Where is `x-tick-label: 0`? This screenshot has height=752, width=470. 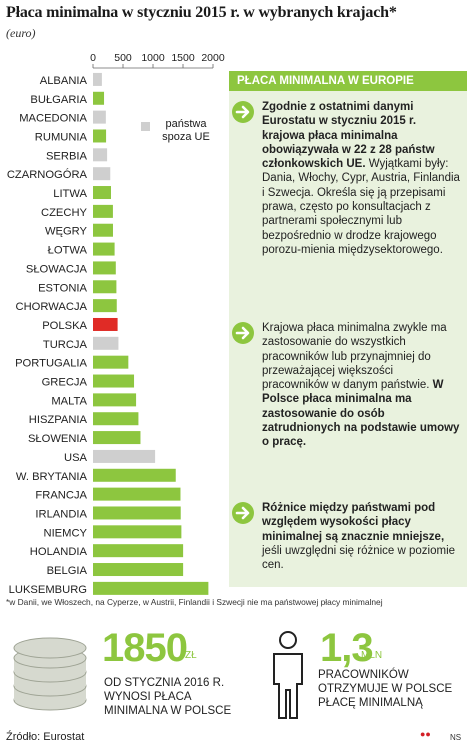
x-tick-label: 0 is located at coordinates (93, 58).